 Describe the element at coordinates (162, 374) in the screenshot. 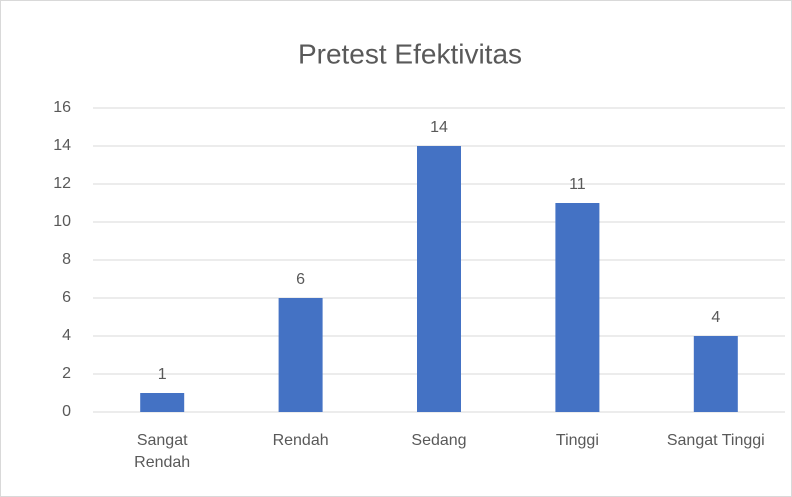

I see `data-label: 1` at that location.